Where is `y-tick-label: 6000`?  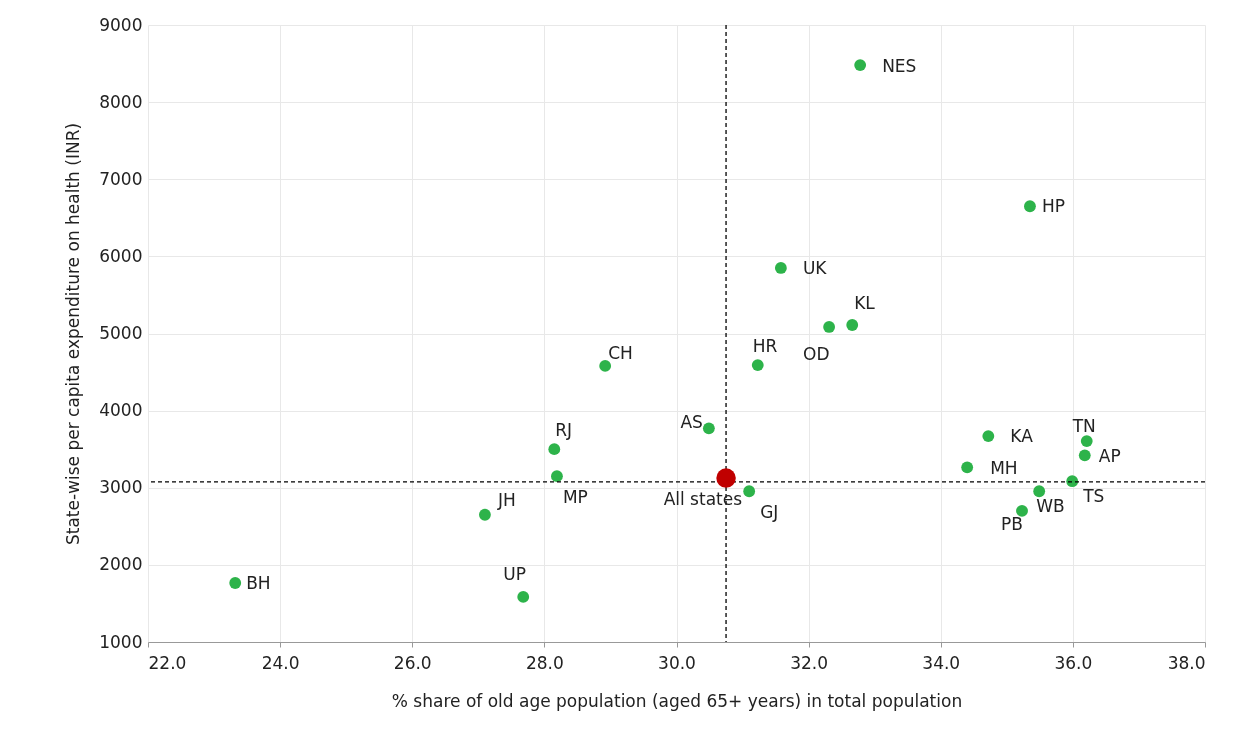
y-tick-label: 6000 is located at coordinates (121, 255).